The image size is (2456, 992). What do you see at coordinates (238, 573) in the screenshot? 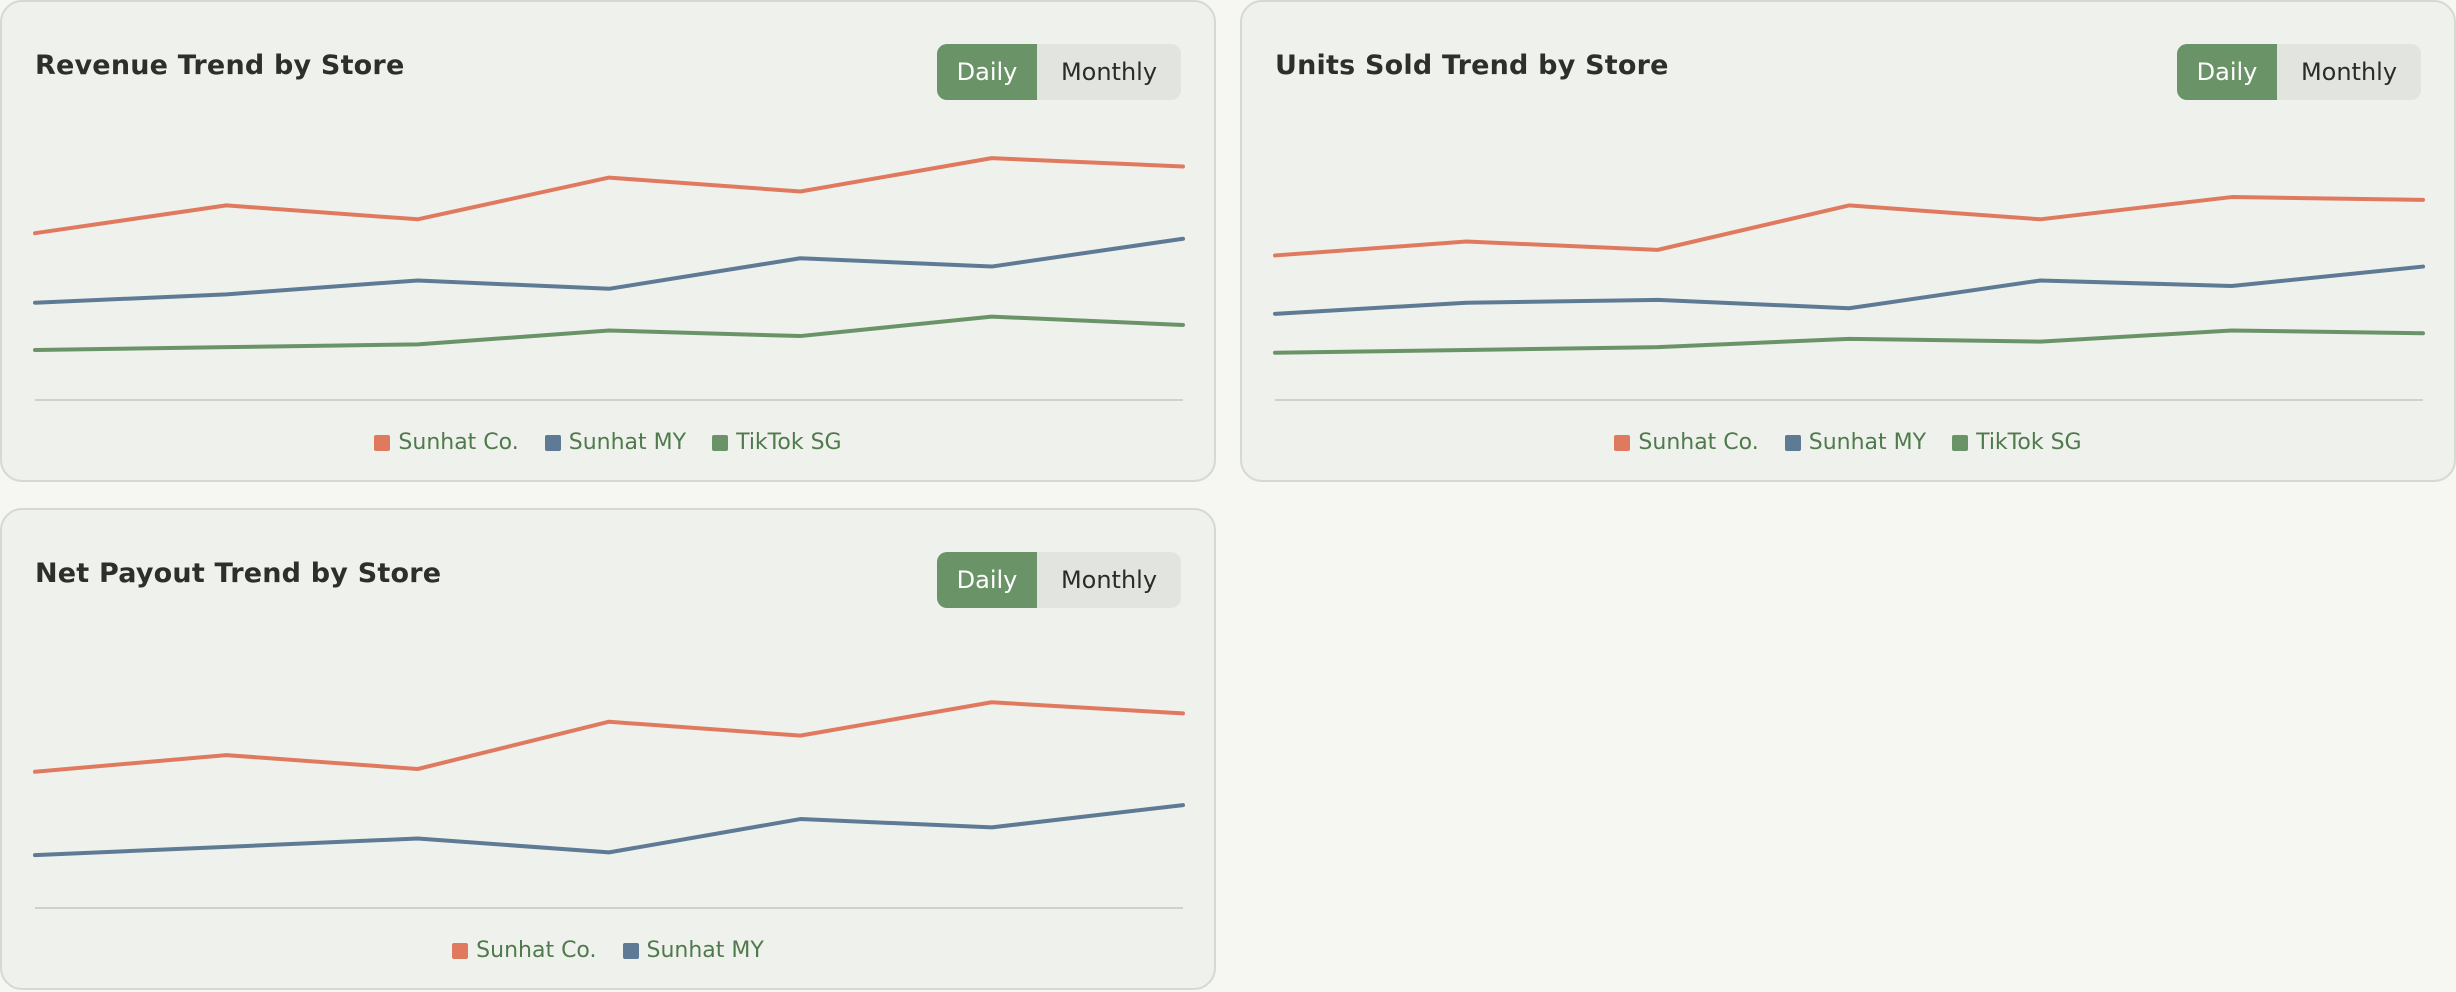
I see `payout-chart-title: Net Payout Trend by Store` at bounding box center [238, 573].